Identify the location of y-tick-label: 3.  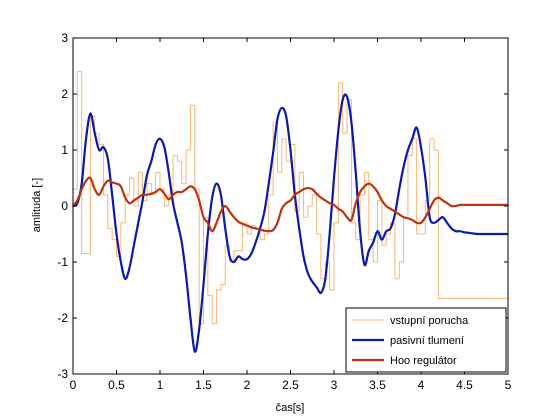
(64, 38).